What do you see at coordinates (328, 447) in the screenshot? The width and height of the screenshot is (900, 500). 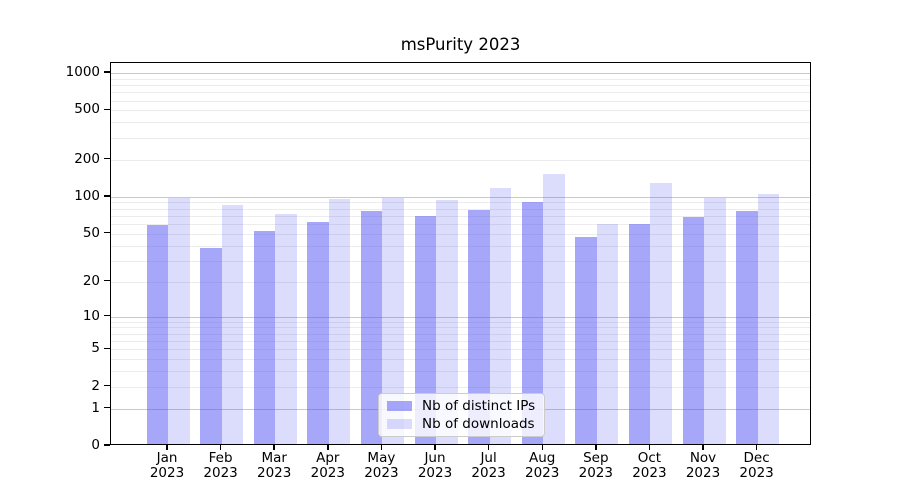 I see `x-tick-mark-apr` at bounding box center [328, 447].